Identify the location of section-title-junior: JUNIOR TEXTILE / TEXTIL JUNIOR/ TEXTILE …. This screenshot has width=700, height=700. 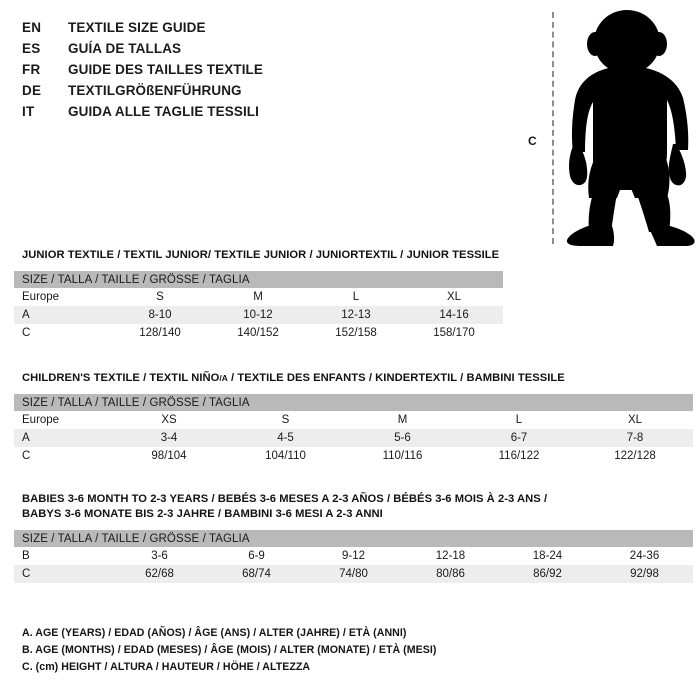
(261, 255).